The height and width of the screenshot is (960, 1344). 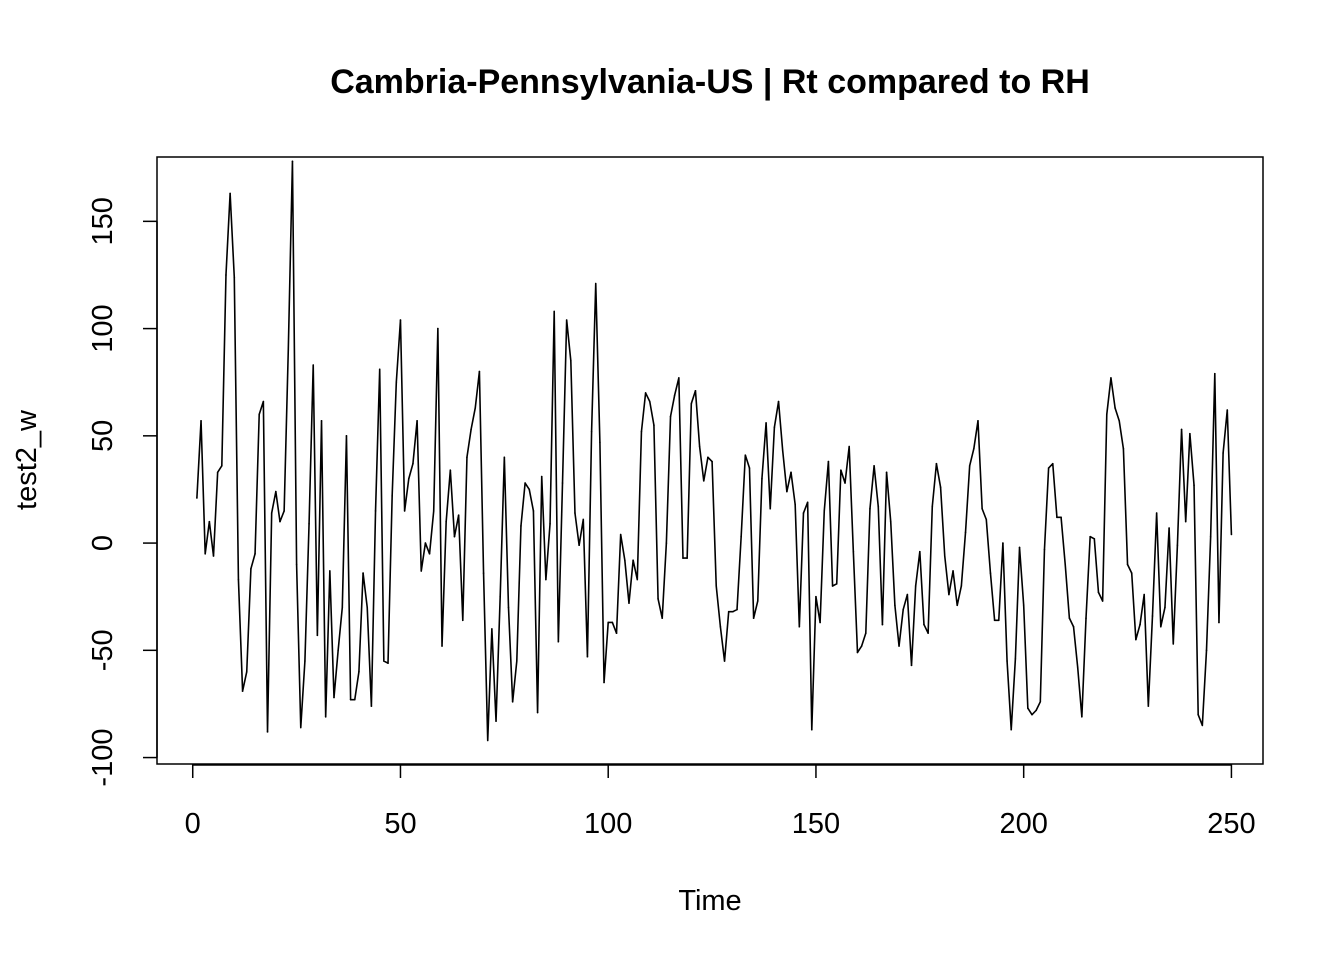 What do you see at coordinates (608, 824) in the screenshot?
I see `x-tick-label: 100` at bounding box center [608, 824].